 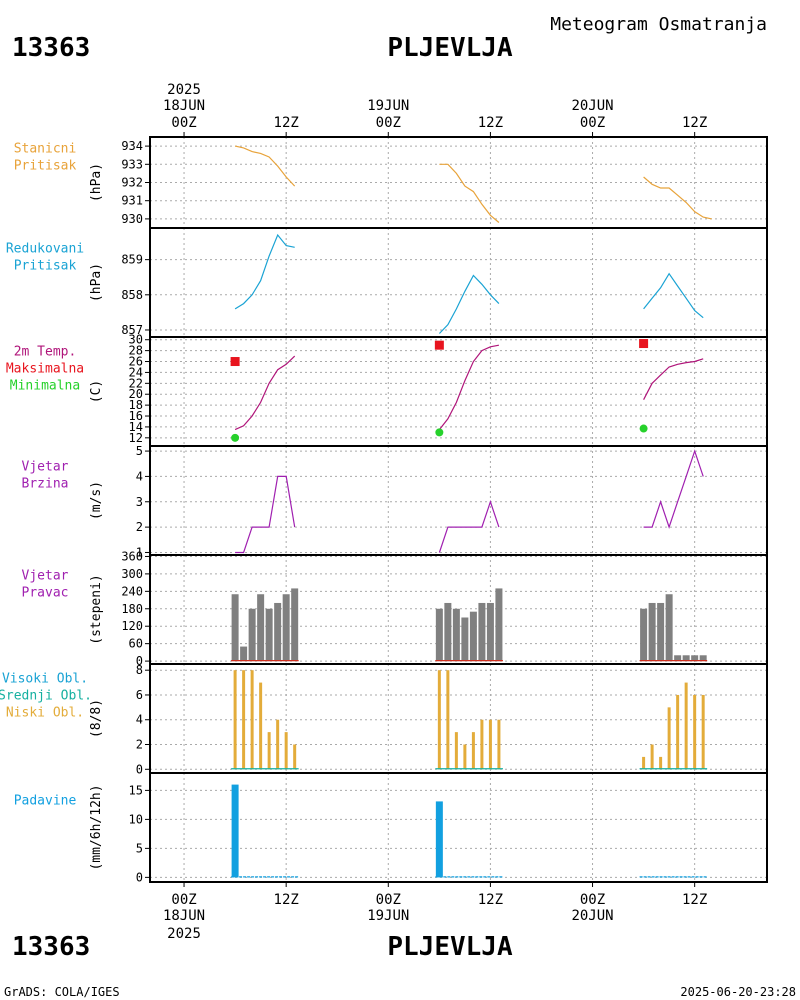 What do you see at coordinates (388, 106) in the screenshot?
I see `x-label-top-date: 19JUN` at bounding box center [388, 106].